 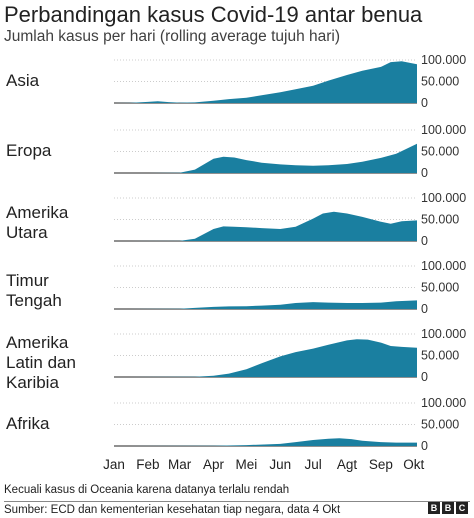 What do you see at coordinates (41, 362) in the screenshot?
I see `panel-label: Latin dan` at bounding box center [41, 362].